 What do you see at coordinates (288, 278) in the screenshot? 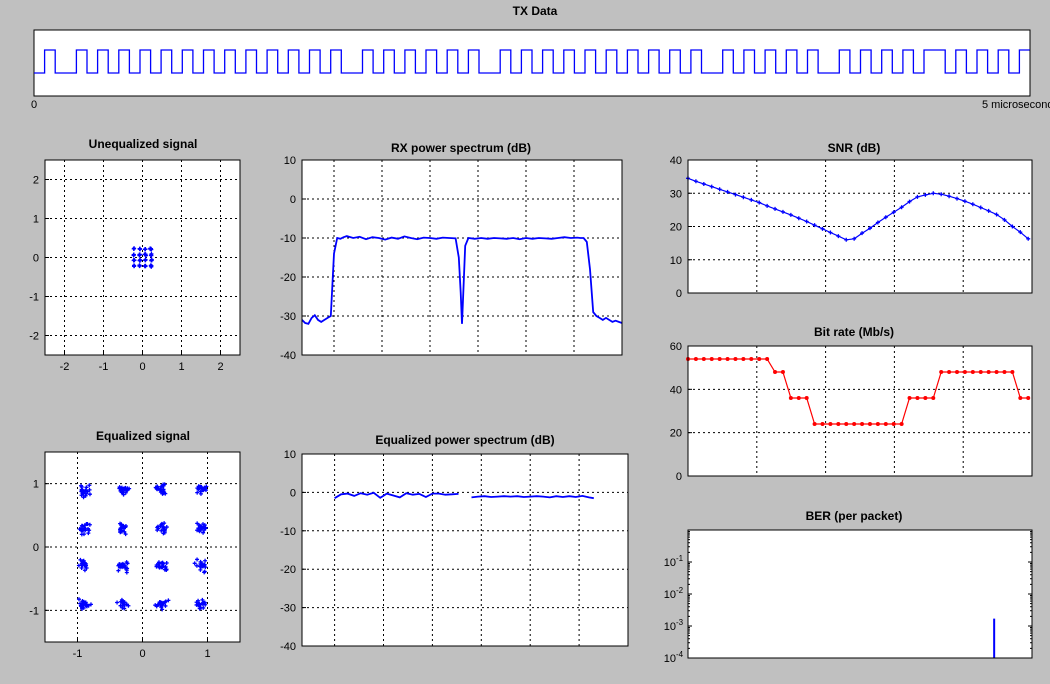
I see `rxps-ytick-label-3: -20` at bounding box center [288, 278].